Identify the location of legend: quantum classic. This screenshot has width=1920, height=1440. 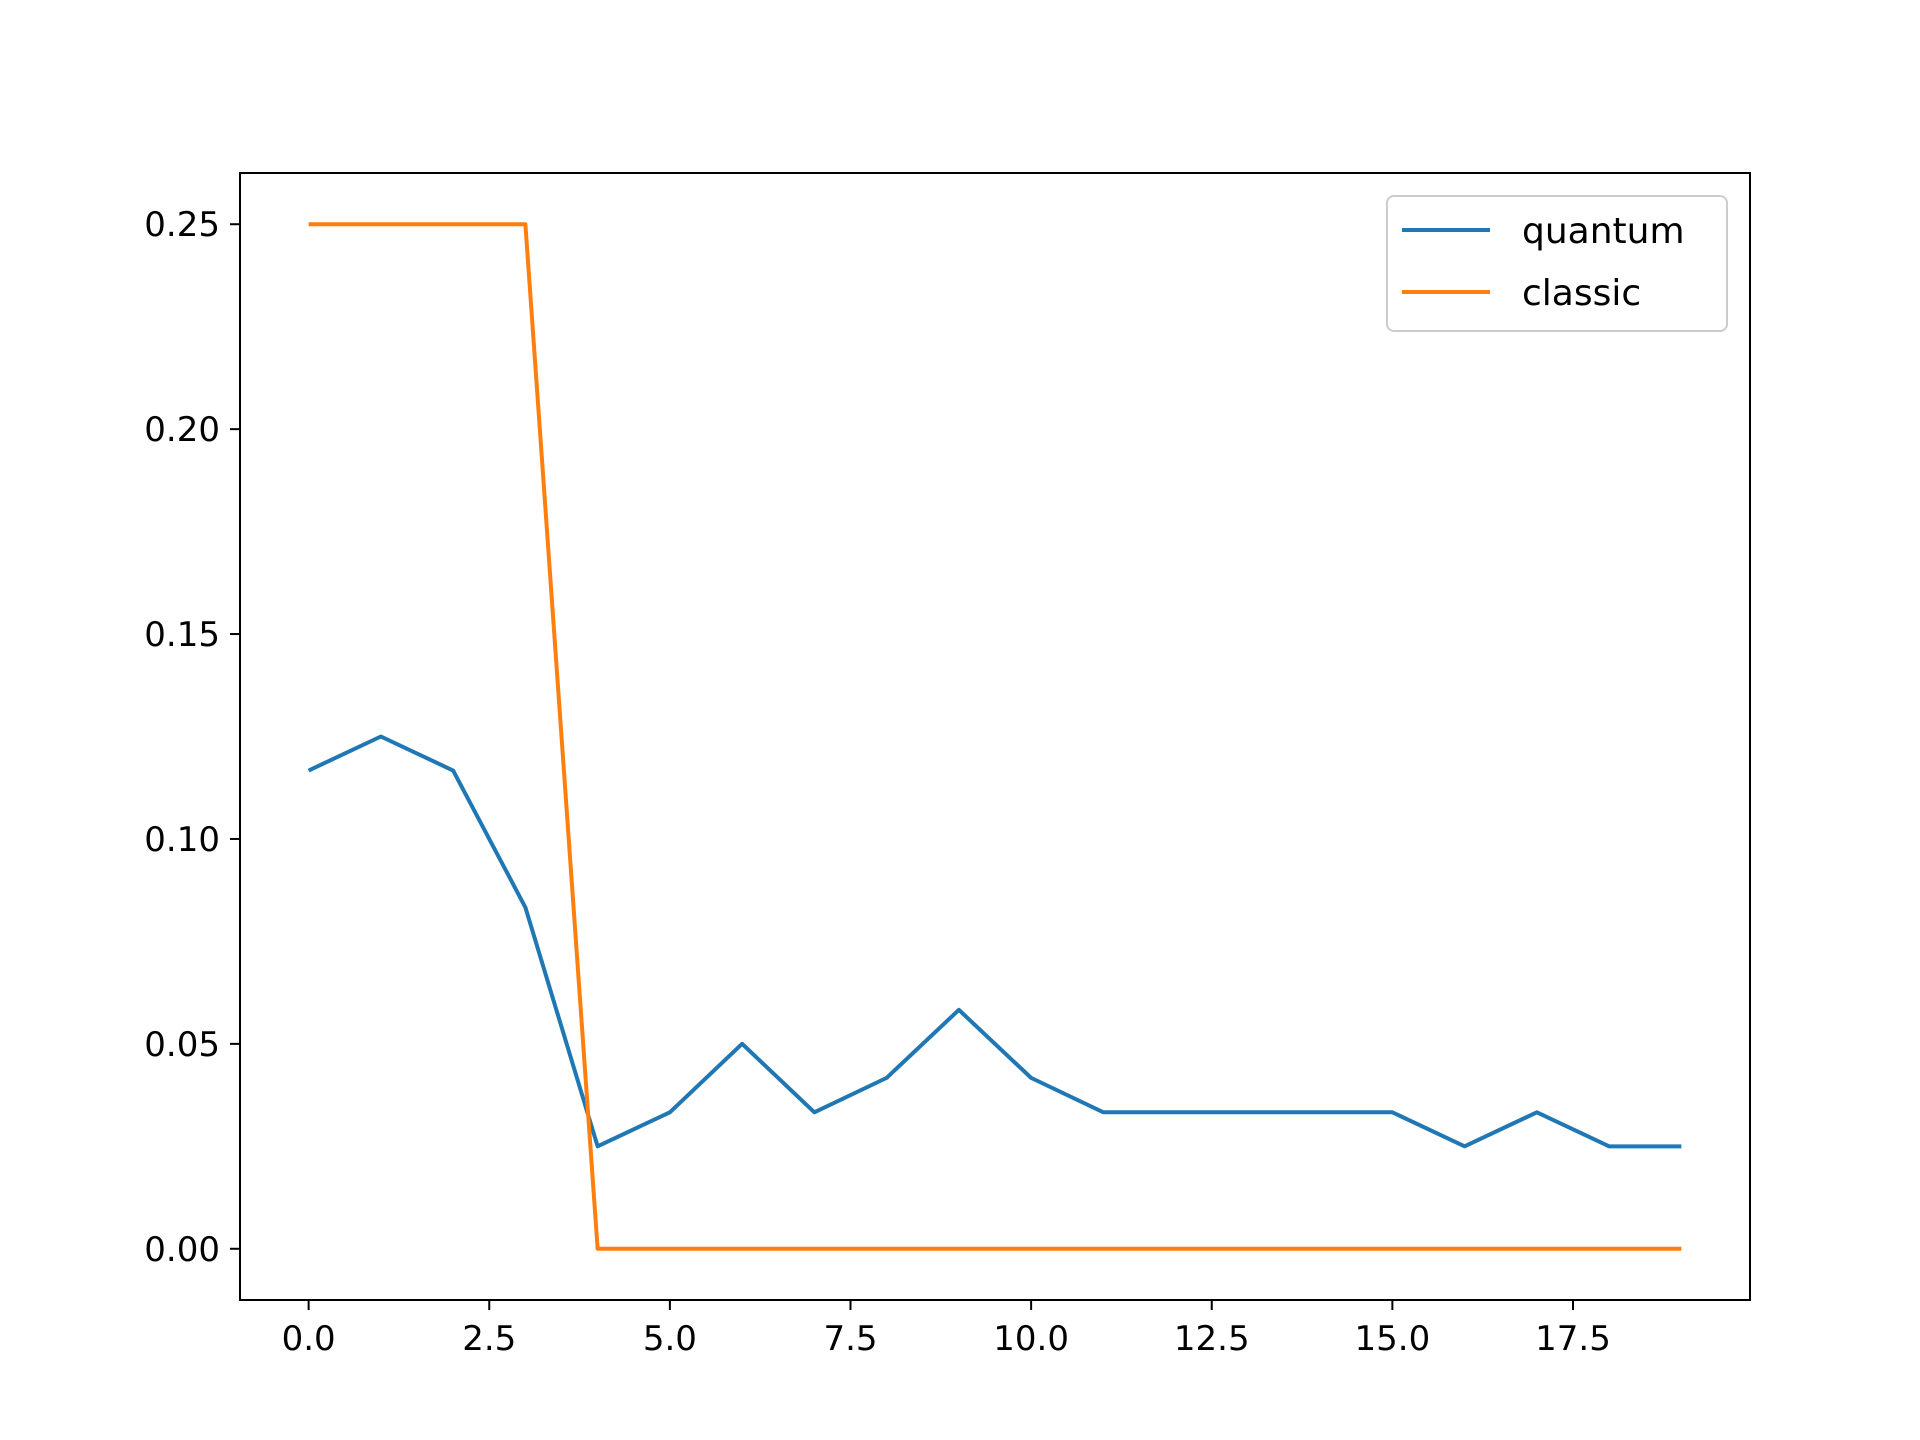
(1557, 263).